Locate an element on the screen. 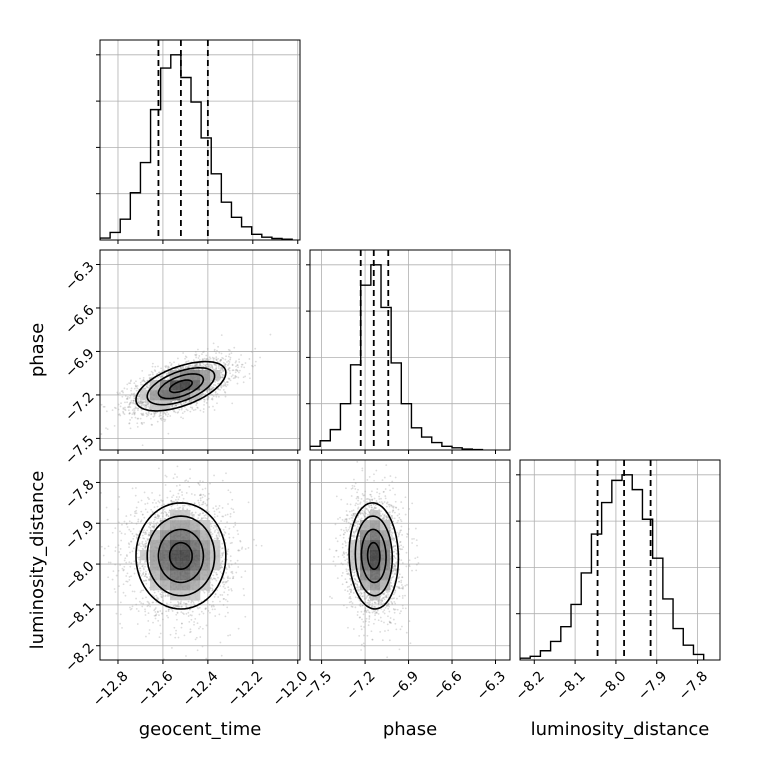  y-tick-label: −6.9 is located at coordinates (79, 363).